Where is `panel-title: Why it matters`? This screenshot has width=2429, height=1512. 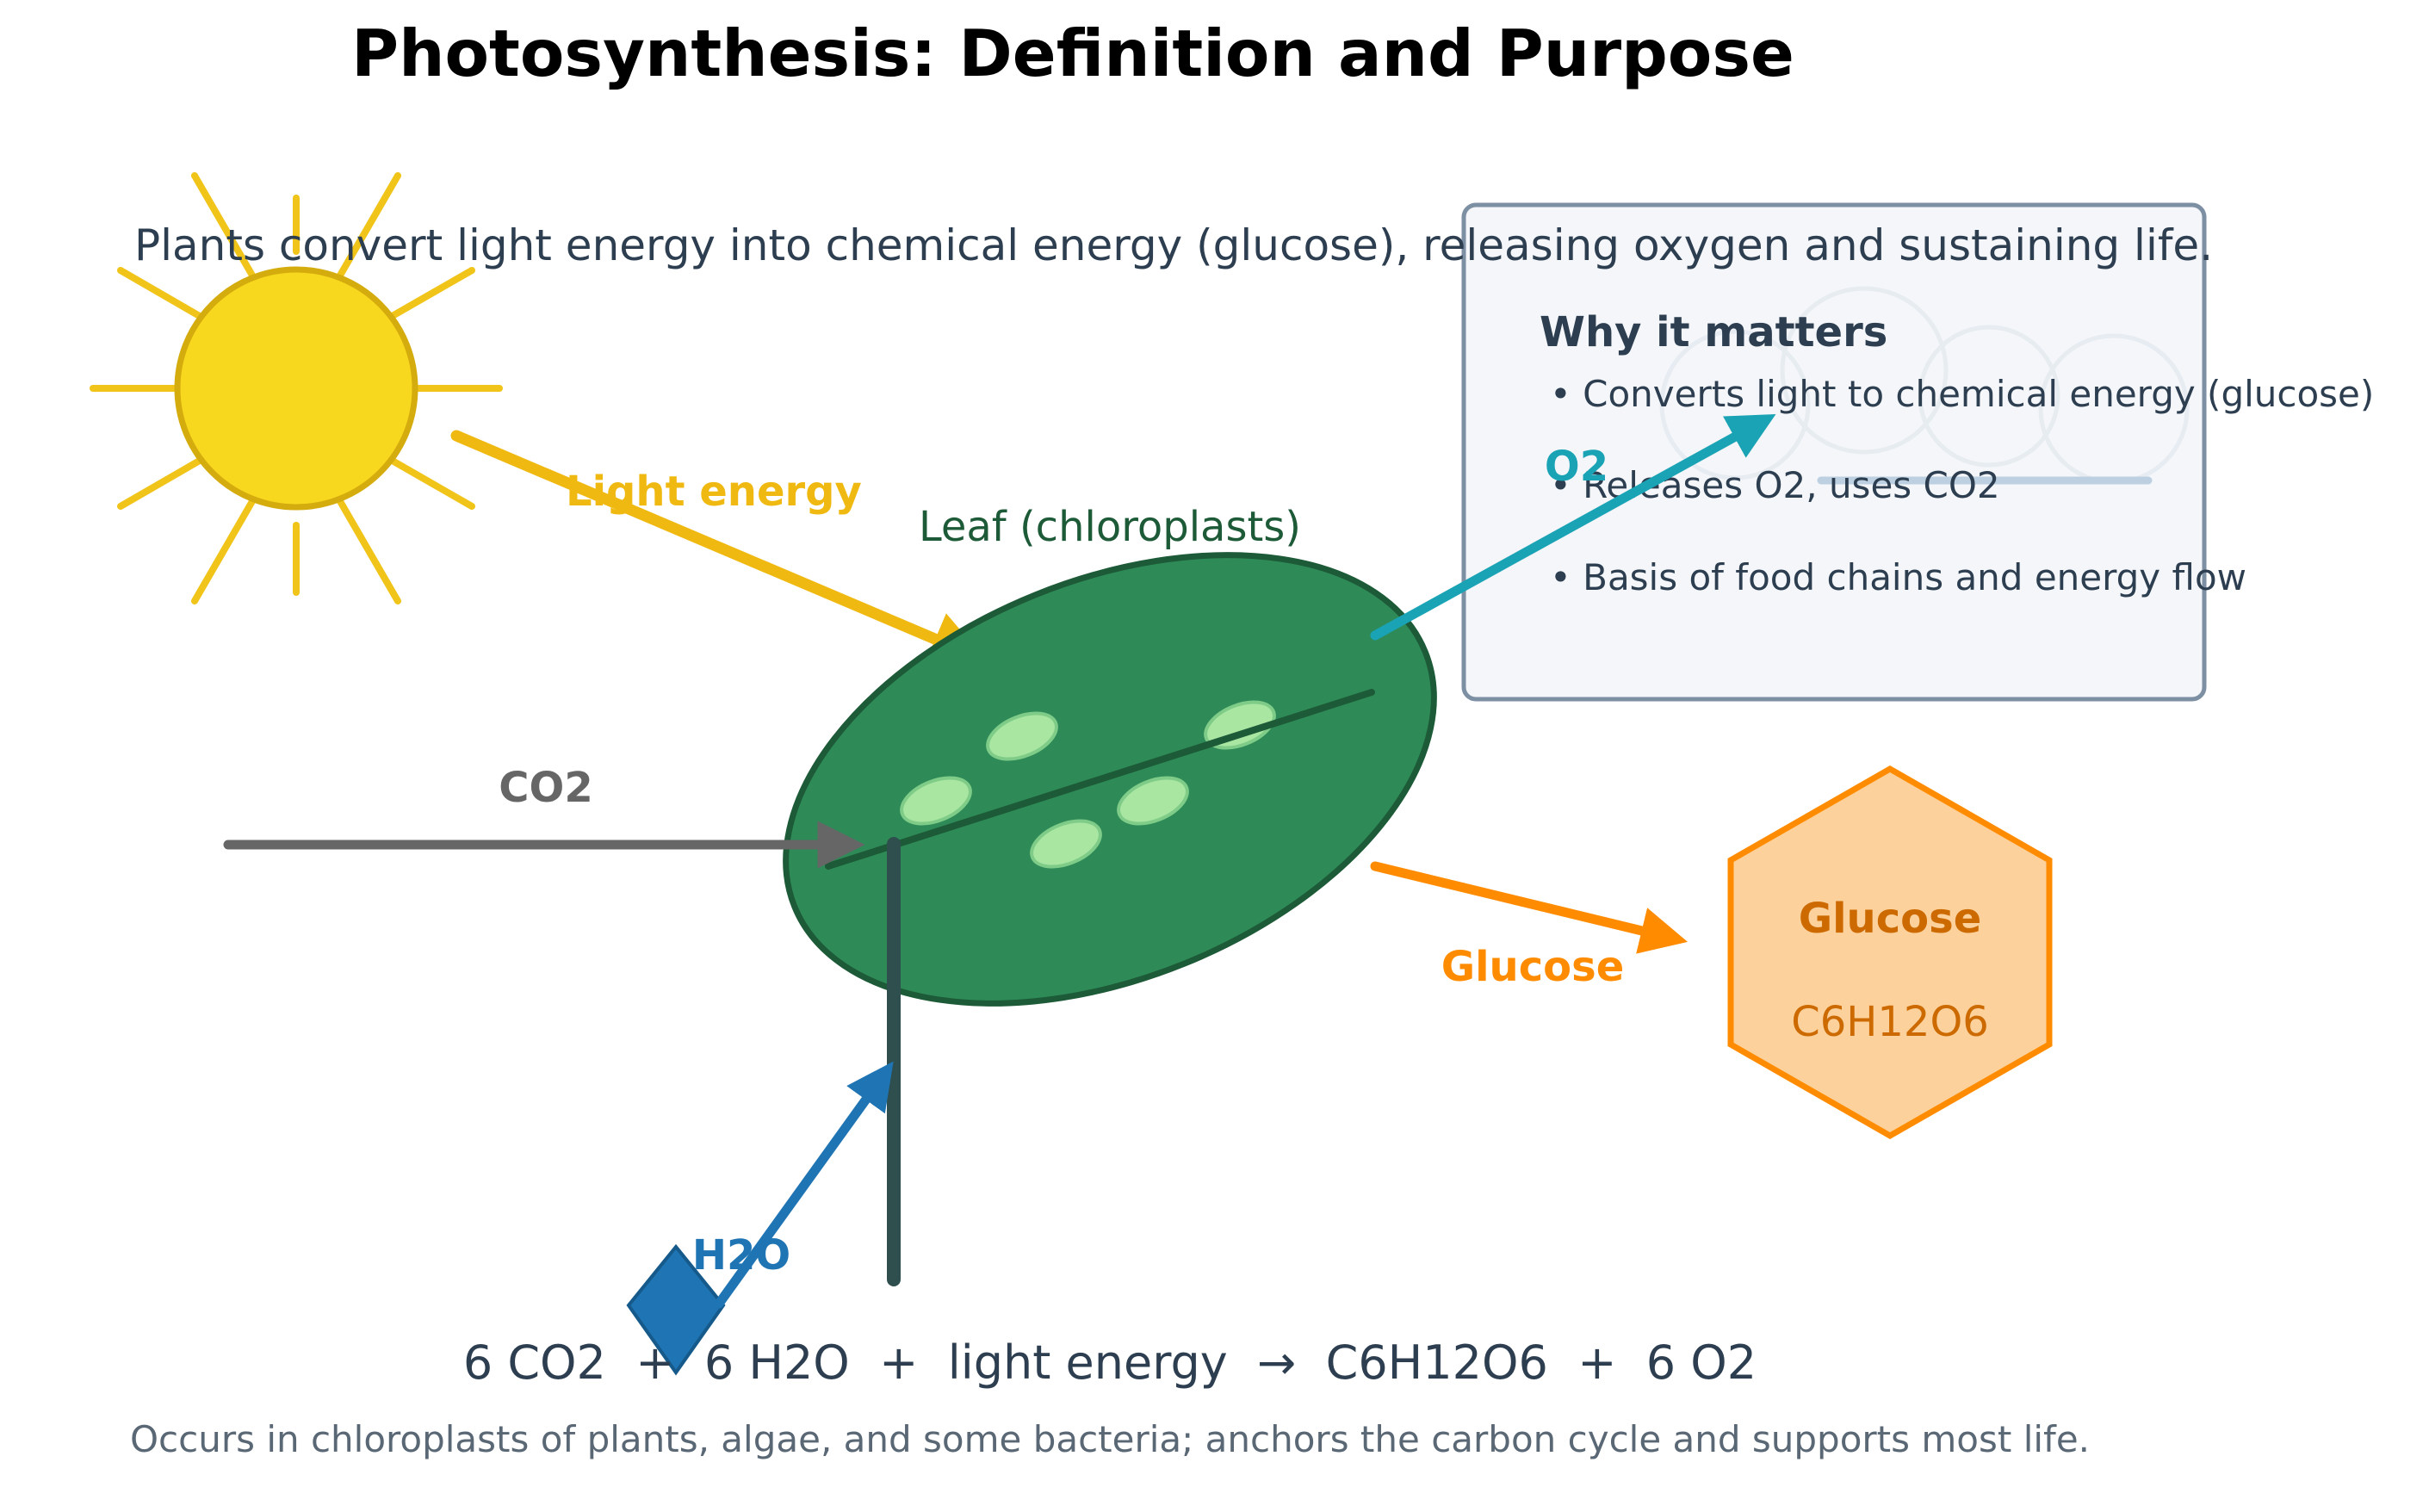 panel-title: Why it matters is located at coordinates (1713, 332).